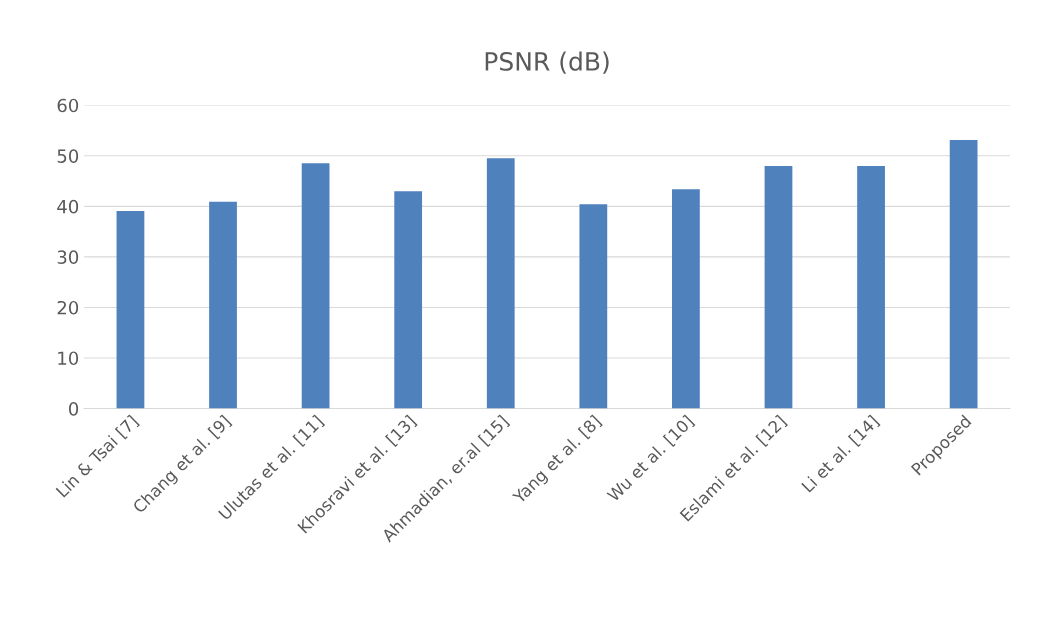 Image resolution: width=1052 pixels, height=619 pixels. I want to click on y-tick-label: 20, so click(68, 307).